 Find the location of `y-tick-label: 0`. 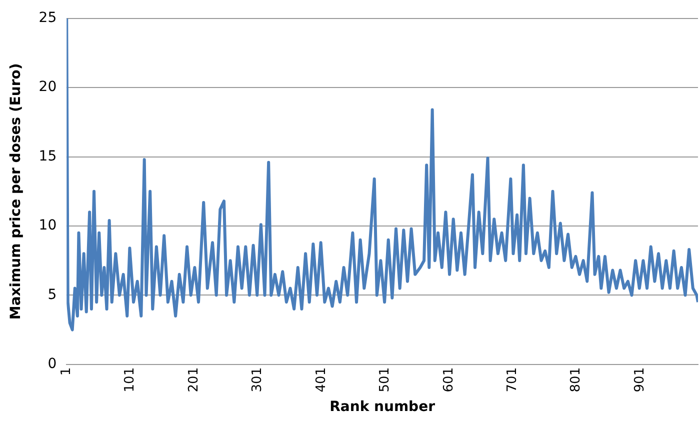

y-tick-label: 0 is located at coordinates (52, 364).